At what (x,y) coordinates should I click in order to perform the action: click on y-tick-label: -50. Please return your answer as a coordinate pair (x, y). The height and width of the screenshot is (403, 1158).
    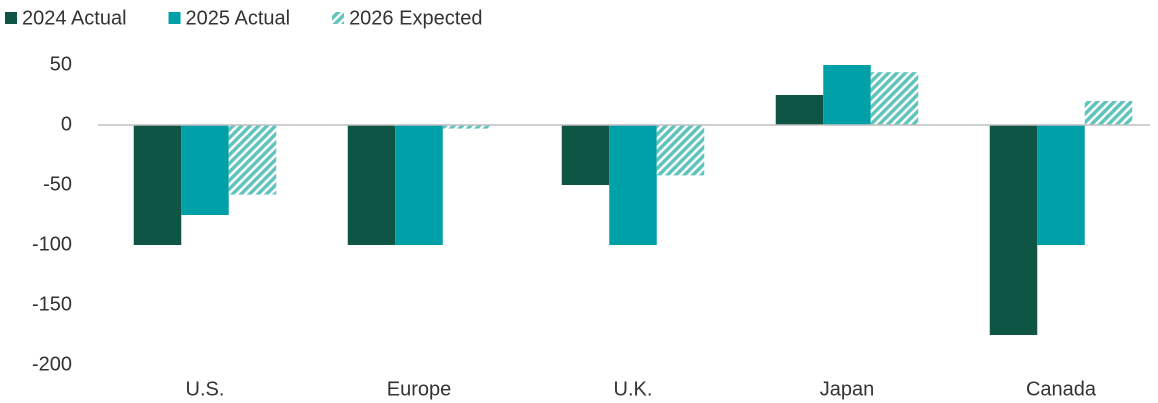
    Looking at the image, I should click on (57, 184).